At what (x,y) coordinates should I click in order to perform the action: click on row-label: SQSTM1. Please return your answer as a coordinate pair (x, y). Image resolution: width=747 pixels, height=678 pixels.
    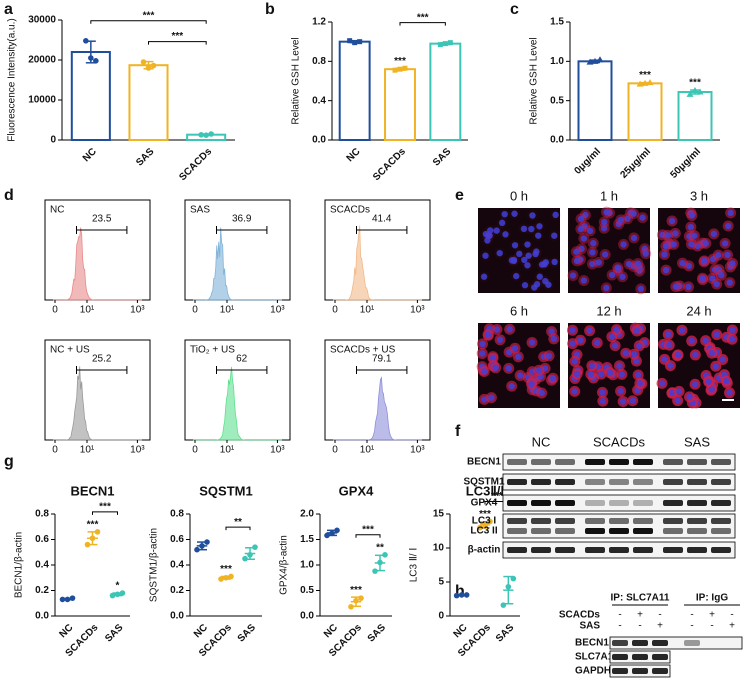
    Looking at the image, I should click on (484, 482).